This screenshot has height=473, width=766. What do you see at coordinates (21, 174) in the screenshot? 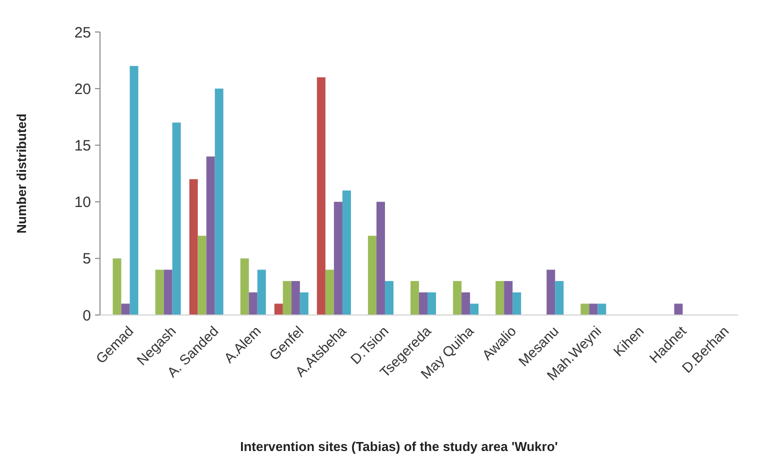
I see `y-axis-title: Number distributed` at bounding box center [21, 174].